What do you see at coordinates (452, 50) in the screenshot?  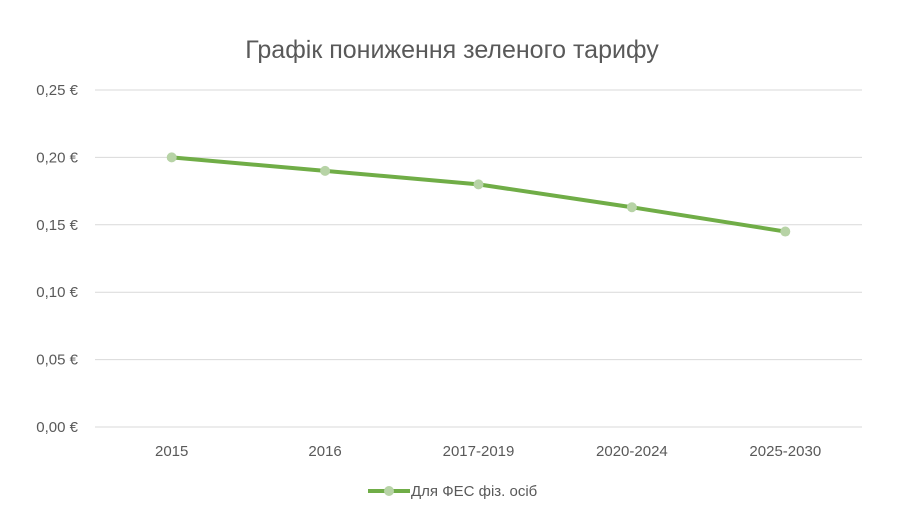 I see `chart-title: Графік пониження зеленого тарифу` at bounding box center [452, 50].